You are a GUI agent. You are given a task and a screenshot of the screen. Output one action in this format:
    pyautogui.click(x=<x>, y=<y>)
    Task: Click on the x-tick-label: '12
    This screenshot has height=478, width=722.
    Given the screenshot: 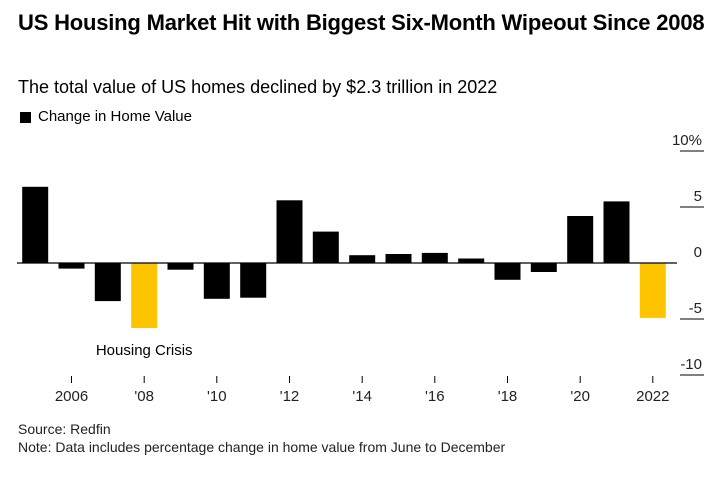 What is the action you would take?
    pyautogui.click(x=290, y=396)
    